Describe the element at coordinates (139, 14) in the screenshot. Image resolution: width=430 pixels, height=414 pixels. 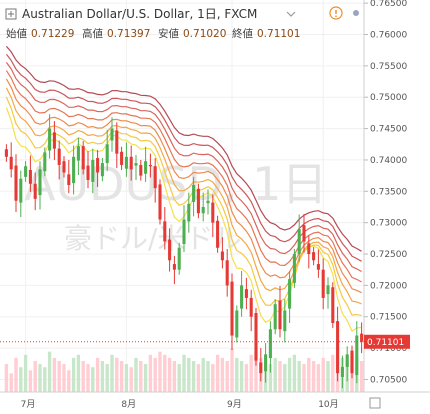
I see `symbol-title: Australian Dollar/U.S. Dollar, 1日, FXCM` at that location.